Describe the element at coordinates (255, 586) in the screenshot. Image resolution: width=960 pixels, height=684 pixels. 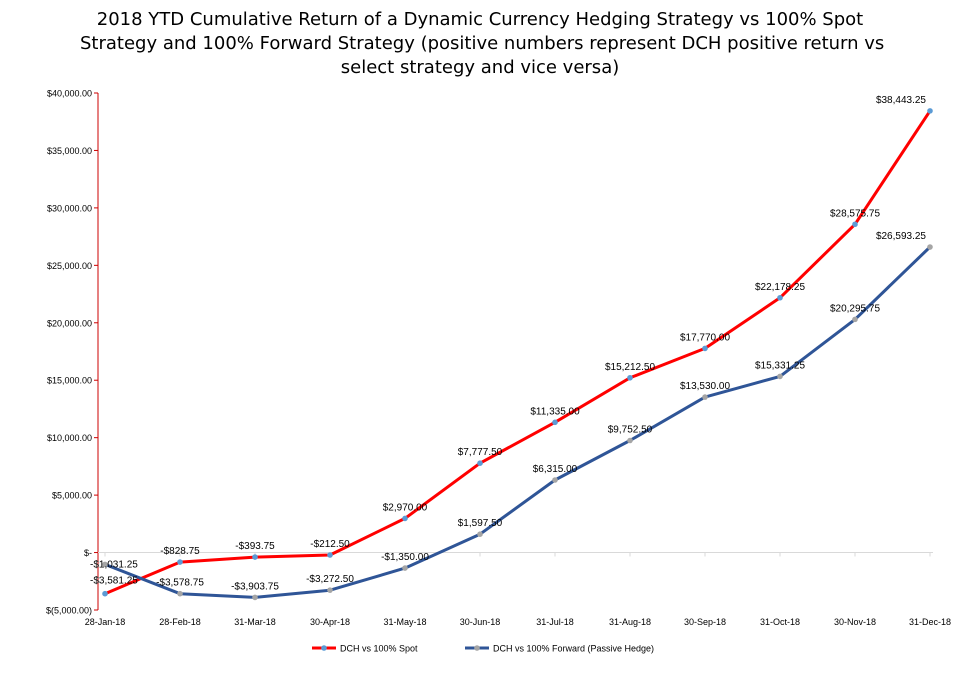
I see `series-2-data-label: -$3,903.75` at that location.